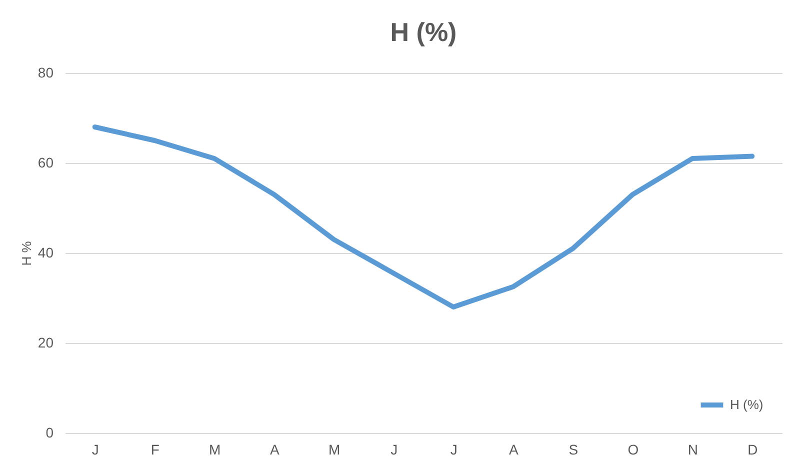  I want to click on x-tick-label: O, so click(633, 450).